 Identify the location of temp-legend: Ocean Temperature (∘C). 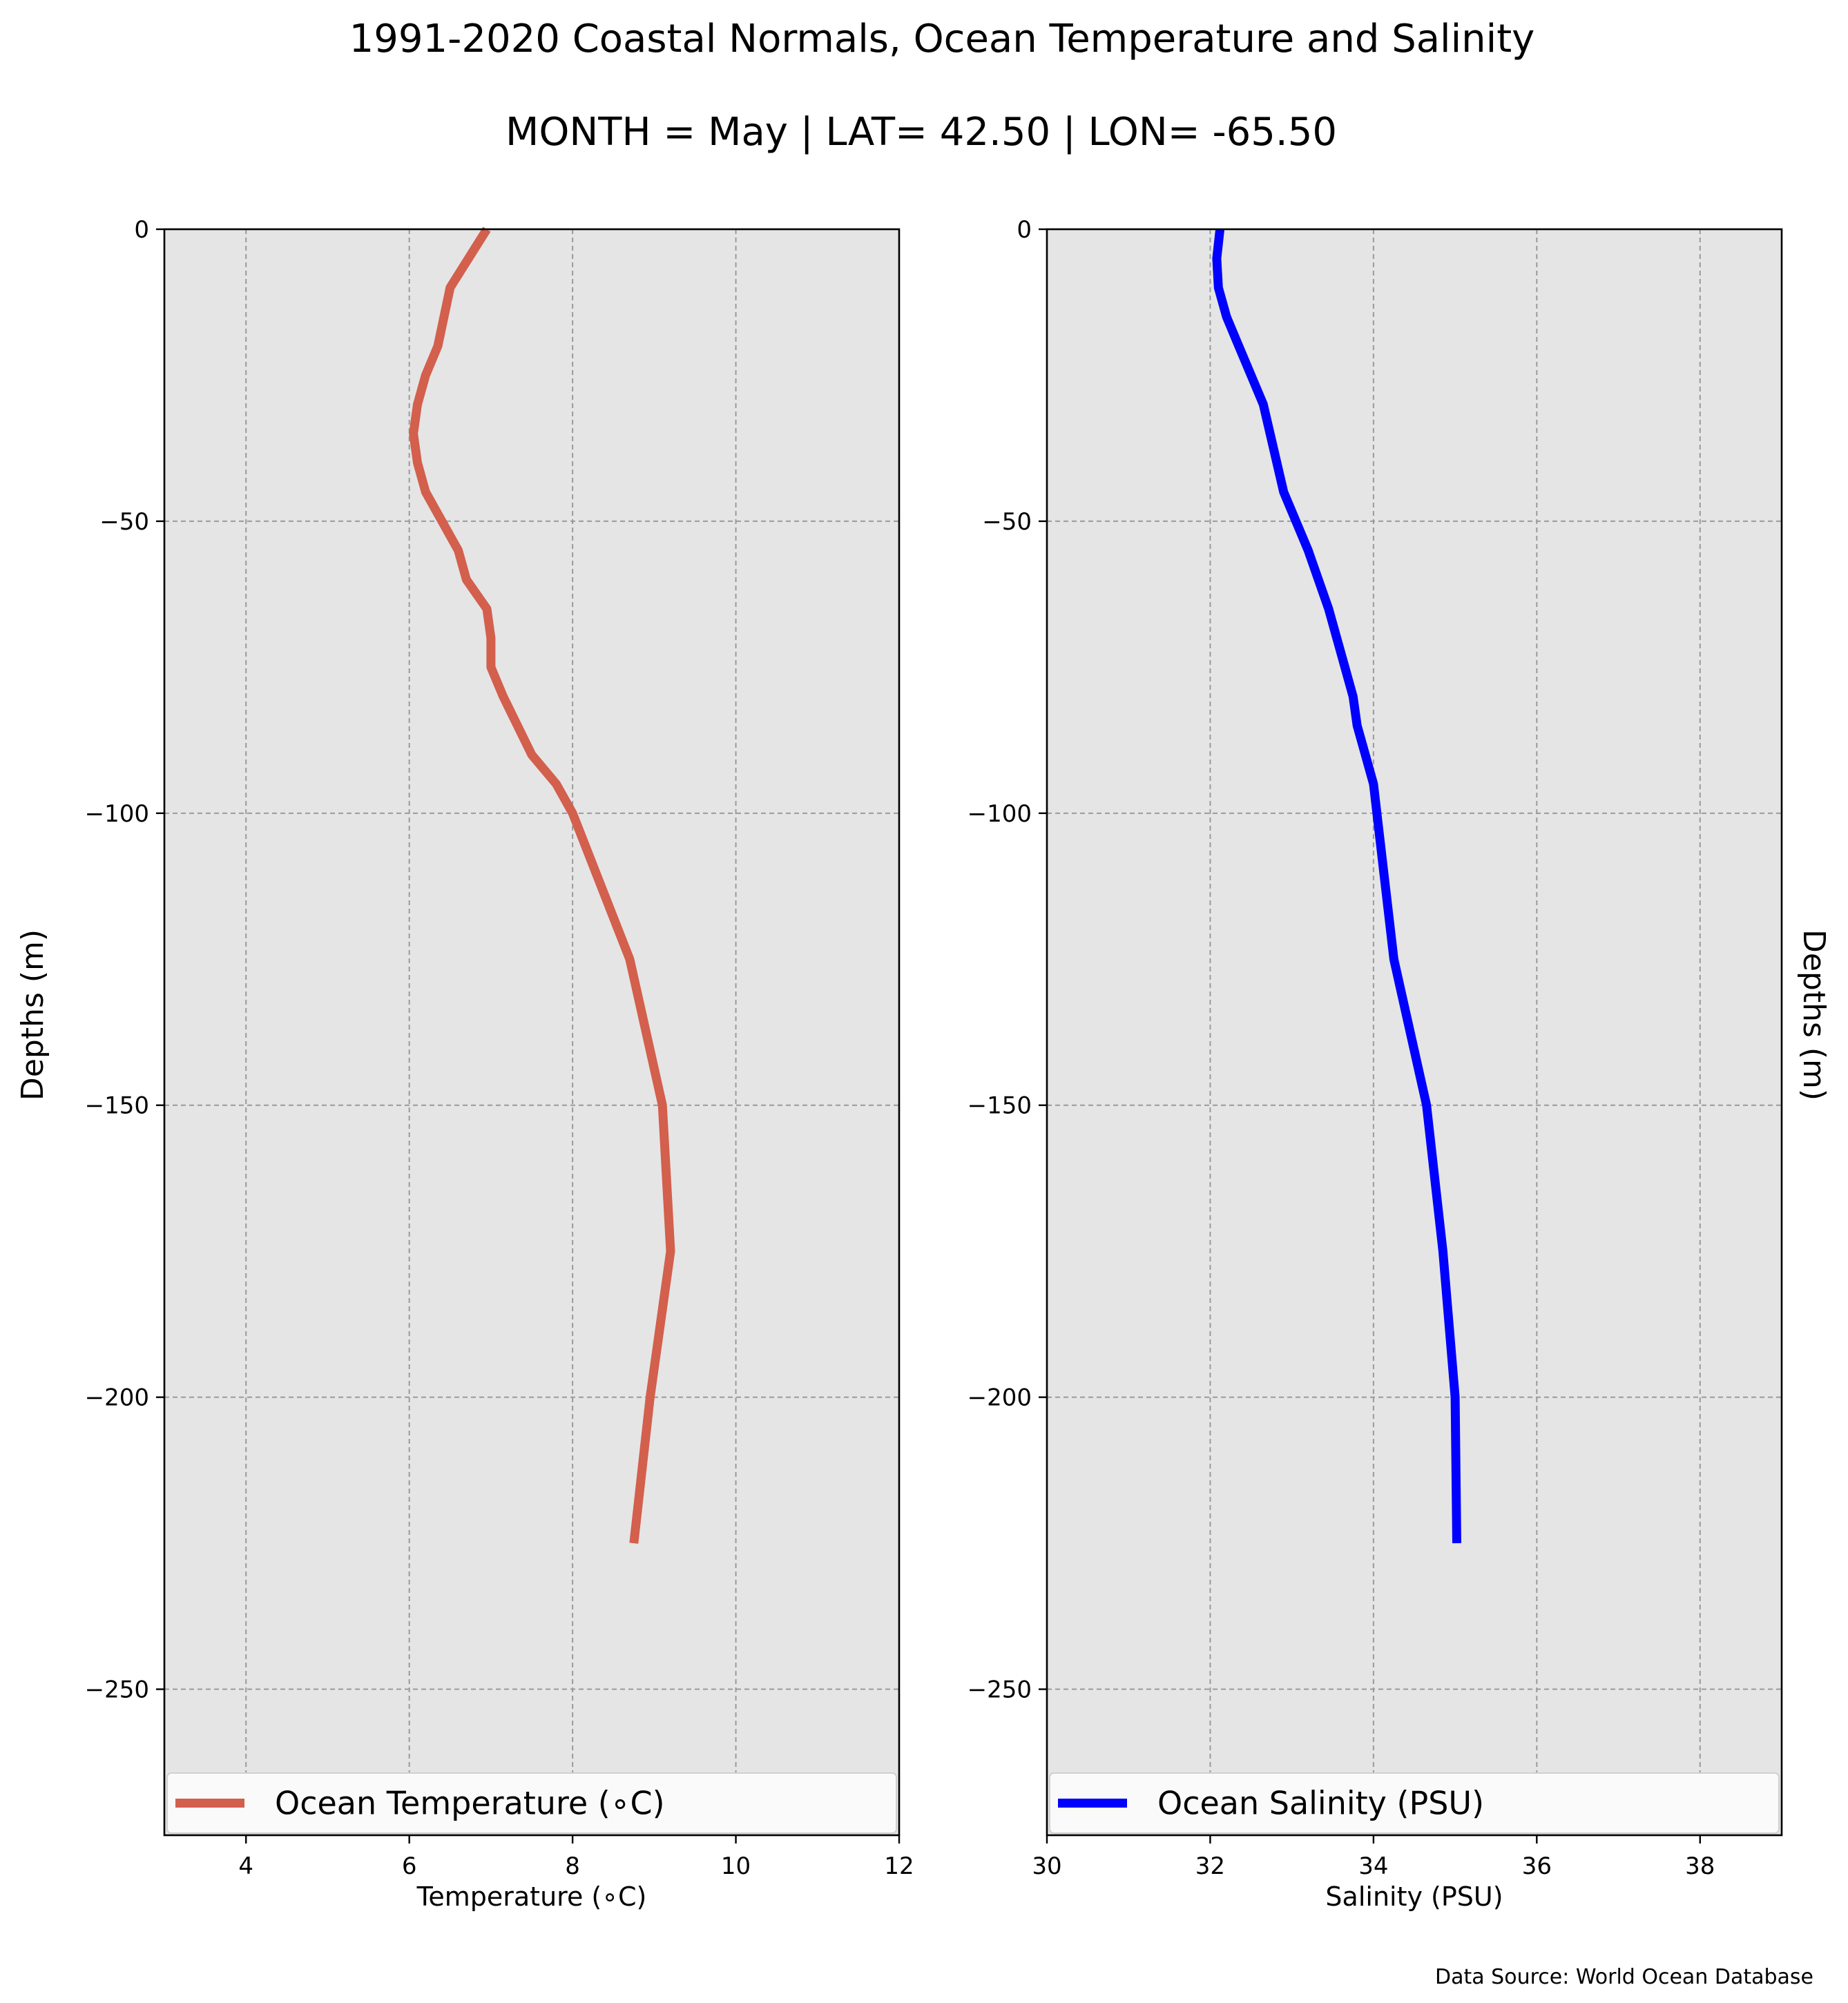
(531, 1803).